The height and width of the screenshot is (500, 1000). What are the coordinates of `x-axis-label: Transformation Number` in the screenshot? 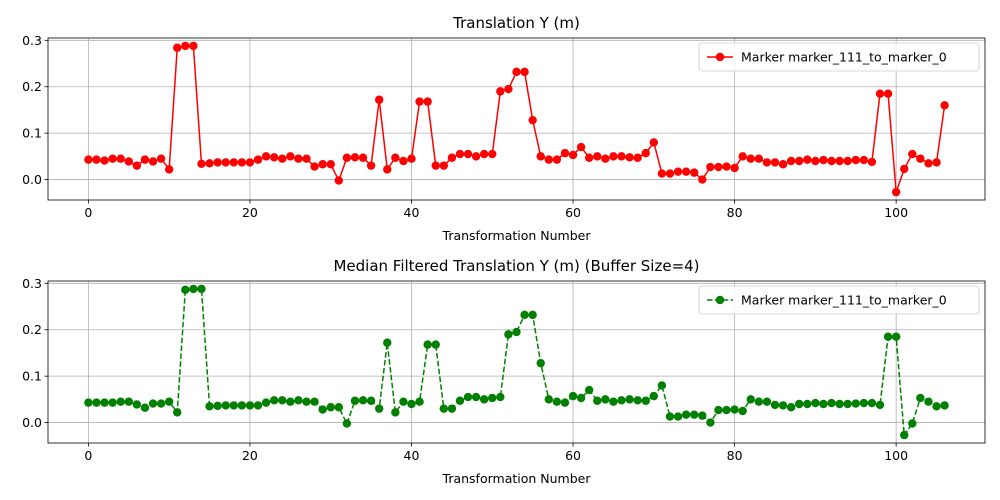 It's located at (517, 478).